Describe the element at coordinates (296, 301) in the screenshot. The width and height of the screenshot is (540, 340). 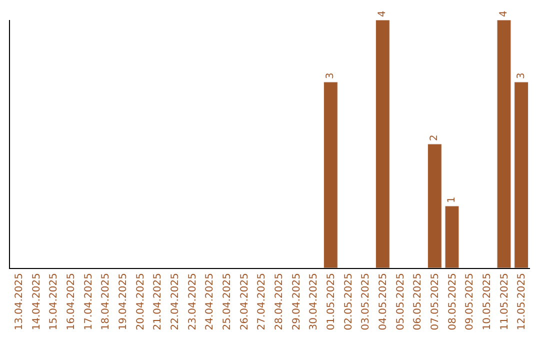
I see `x-tick-label: 29.04.2025` at that location.